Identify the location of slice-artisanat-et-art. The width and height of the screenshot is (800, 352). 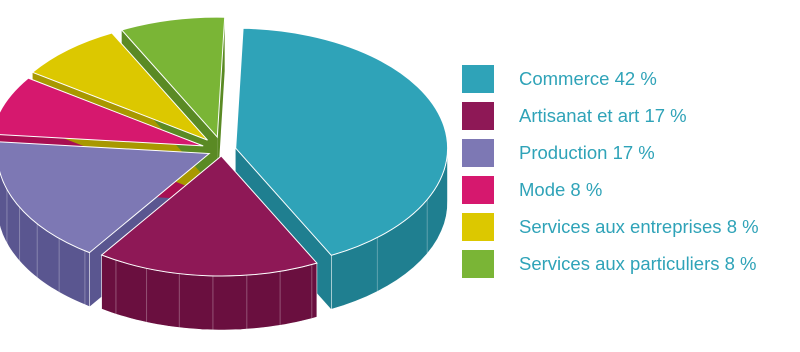
(209, 216).